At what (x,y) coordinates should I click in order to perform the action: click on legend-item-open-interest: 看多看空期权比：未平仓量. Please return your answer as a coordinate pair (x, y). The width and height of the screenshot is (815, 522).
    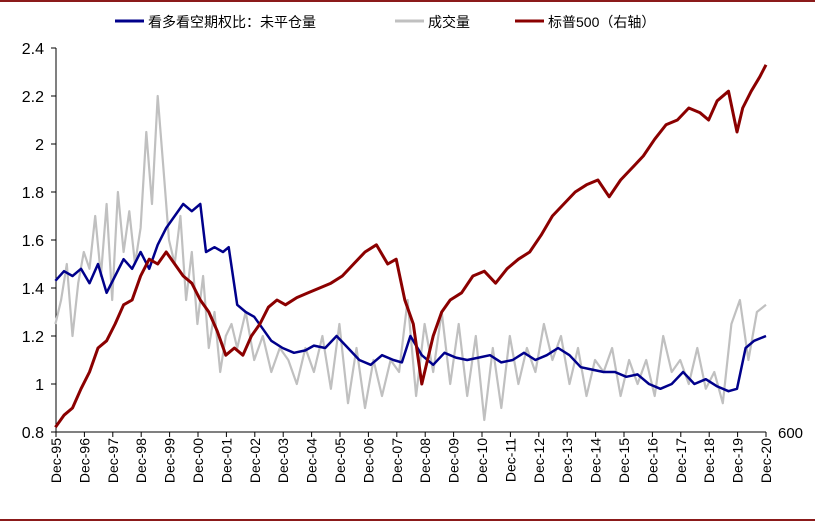
    Looking at the image, I should click on (215, 22).